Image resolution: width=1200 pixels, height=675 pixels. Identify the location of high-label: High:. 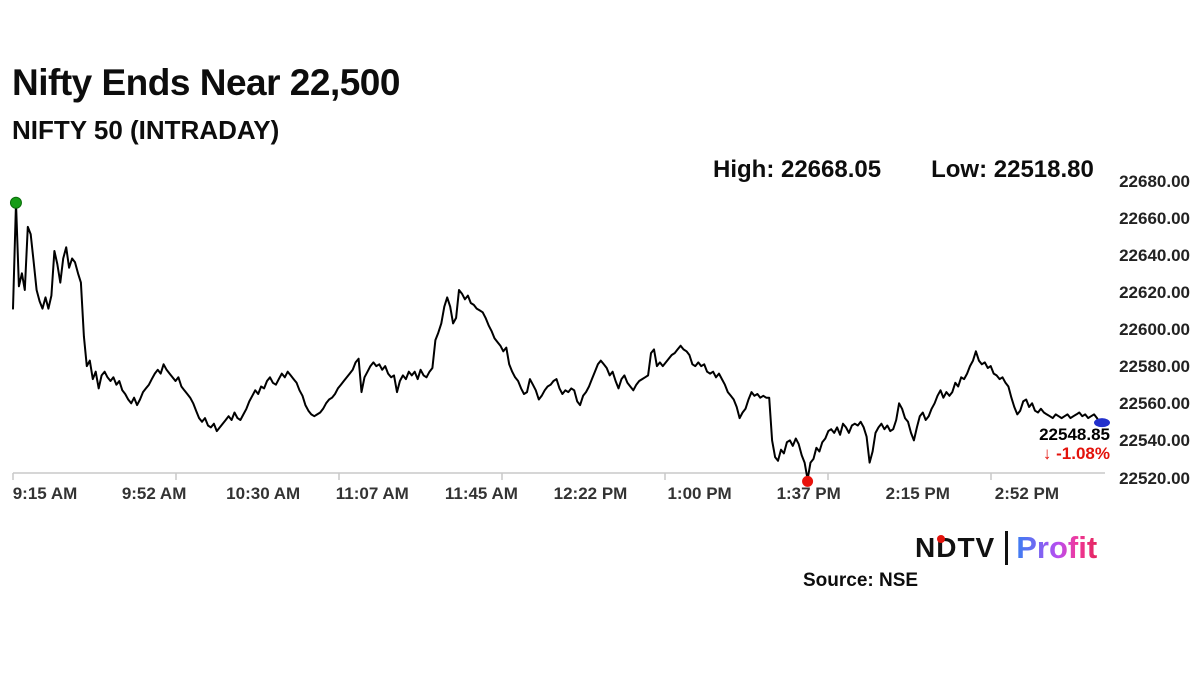
(744, 169).